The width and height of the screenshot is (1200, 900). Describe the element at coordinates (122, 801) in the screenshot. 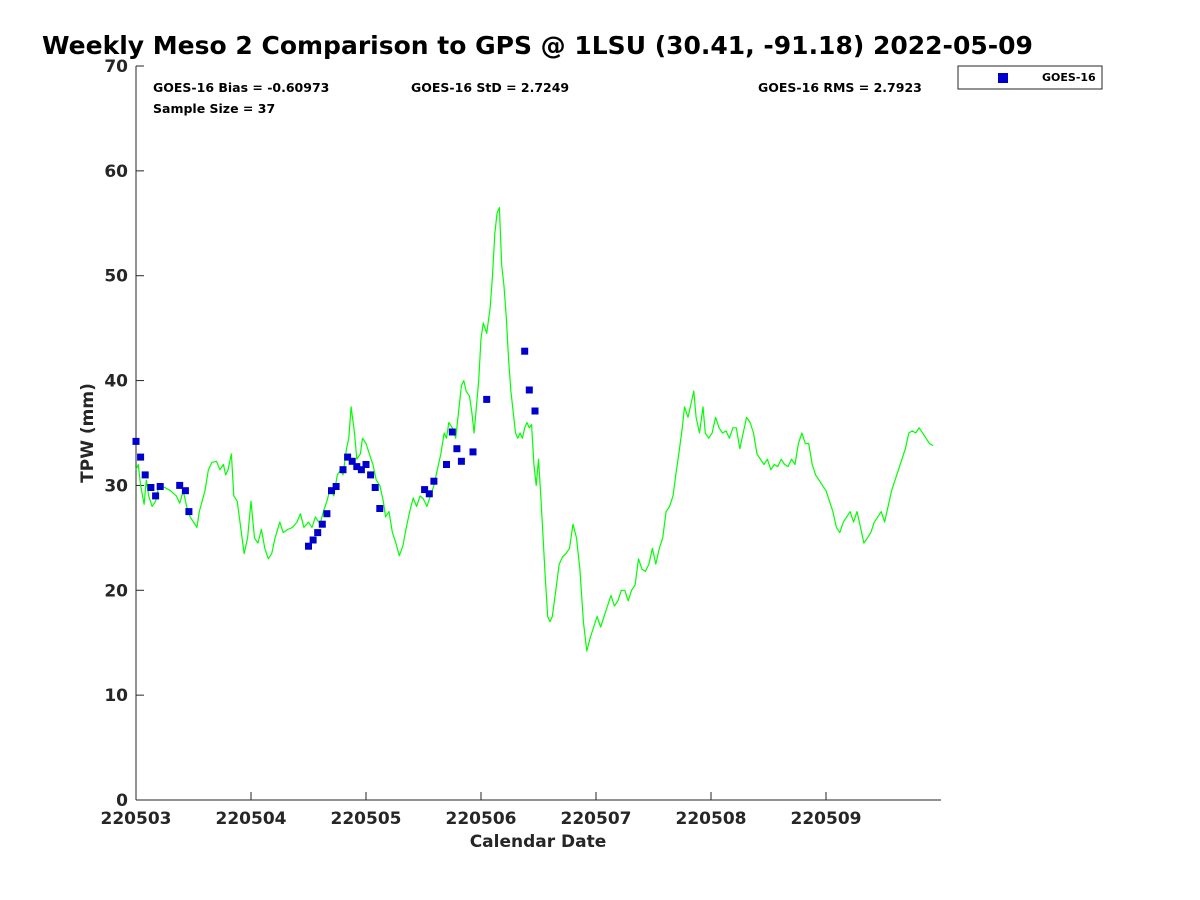

I see `y-tick-label: 0` at that location.